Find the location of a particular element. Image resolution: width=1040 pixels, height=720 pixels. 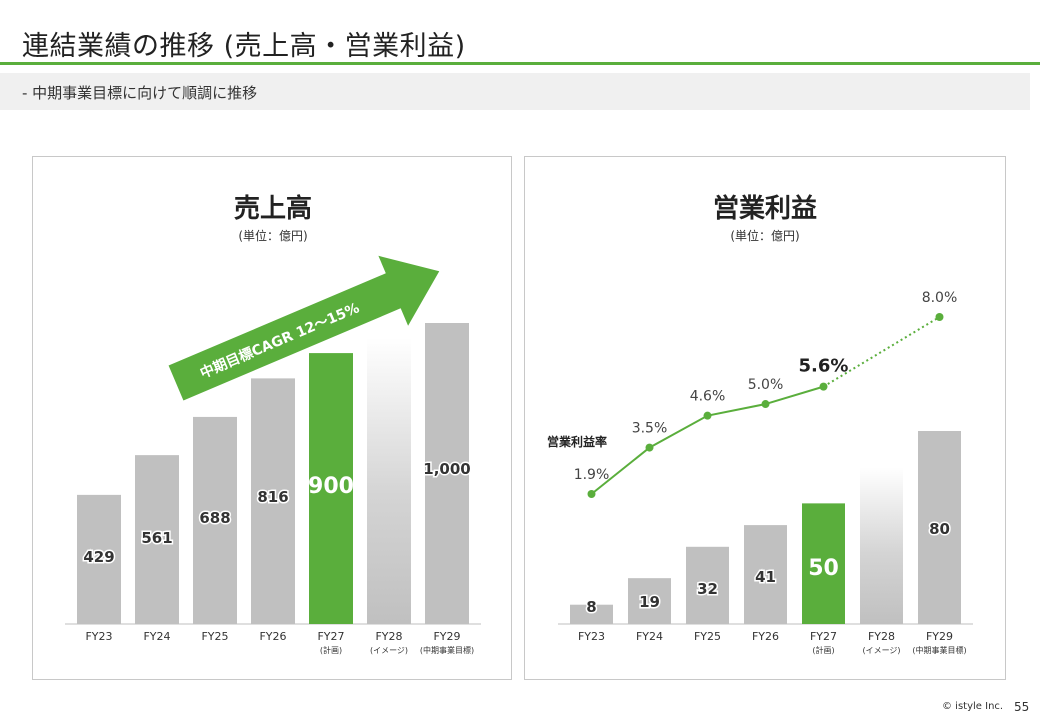

bar-value-label: 19 is located at coordinates (649, 602).